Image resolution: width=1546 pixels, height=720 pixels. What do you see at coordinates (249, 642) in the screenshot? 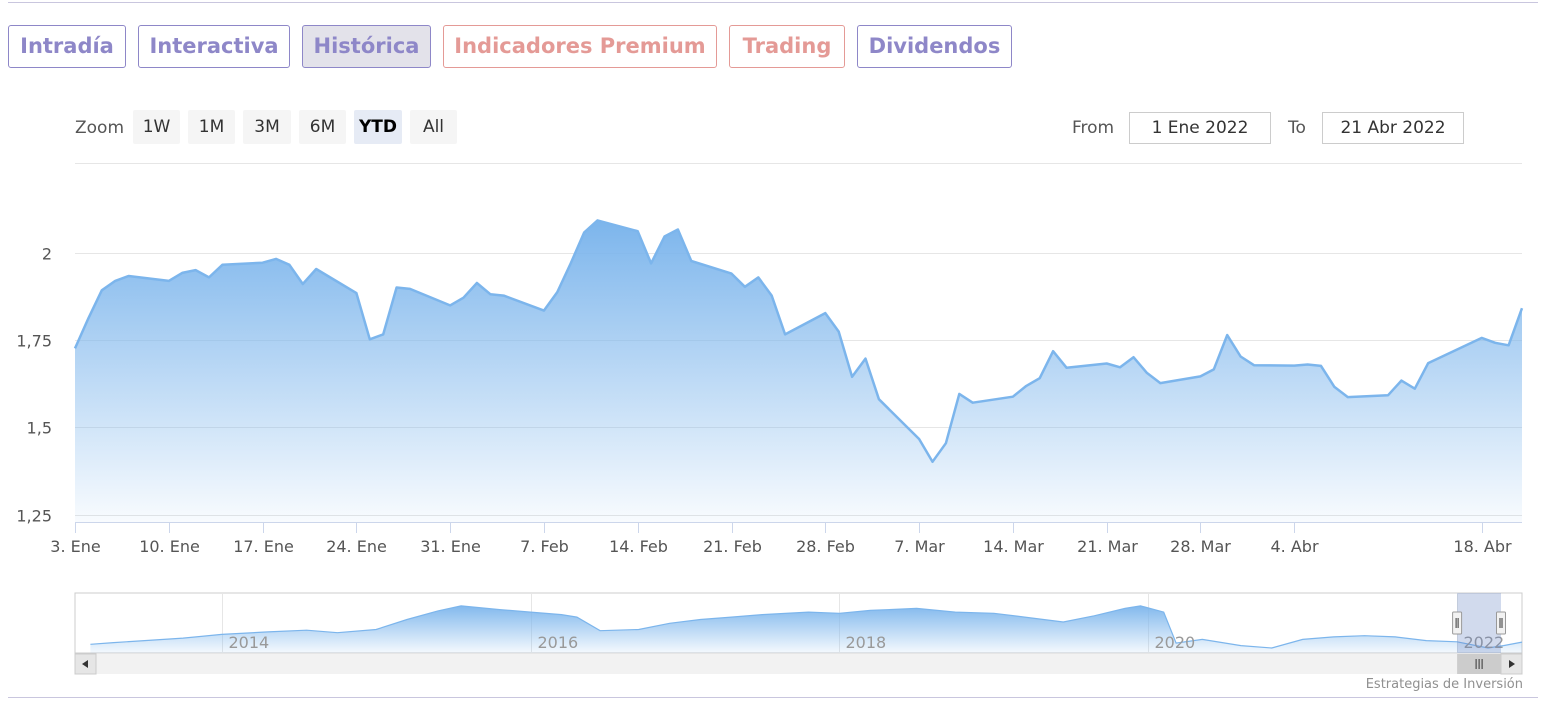
I see `navigator-year-label: 2014` at bounding box center [249, 642].